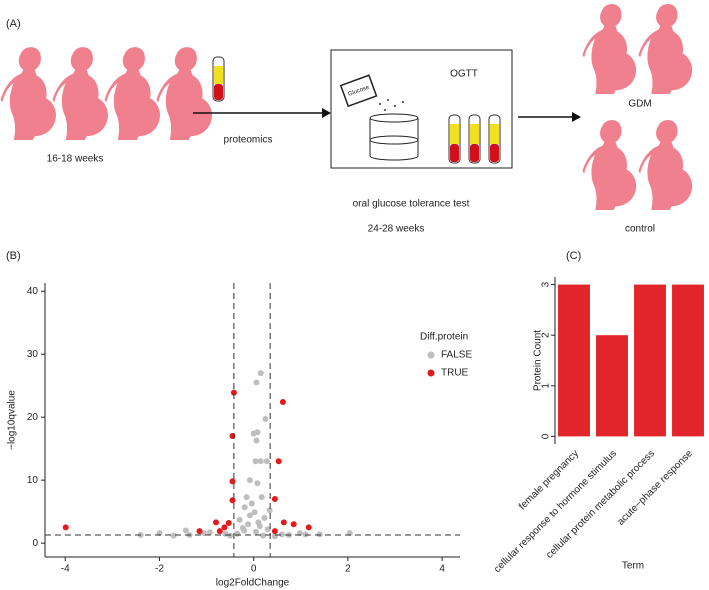 This screenshot has width=709, height=590. What do you see at coordinates (396, 229) in the screenshot?
I see `weeks-label: 24-28 weeks` at bounding box center [396, 229].